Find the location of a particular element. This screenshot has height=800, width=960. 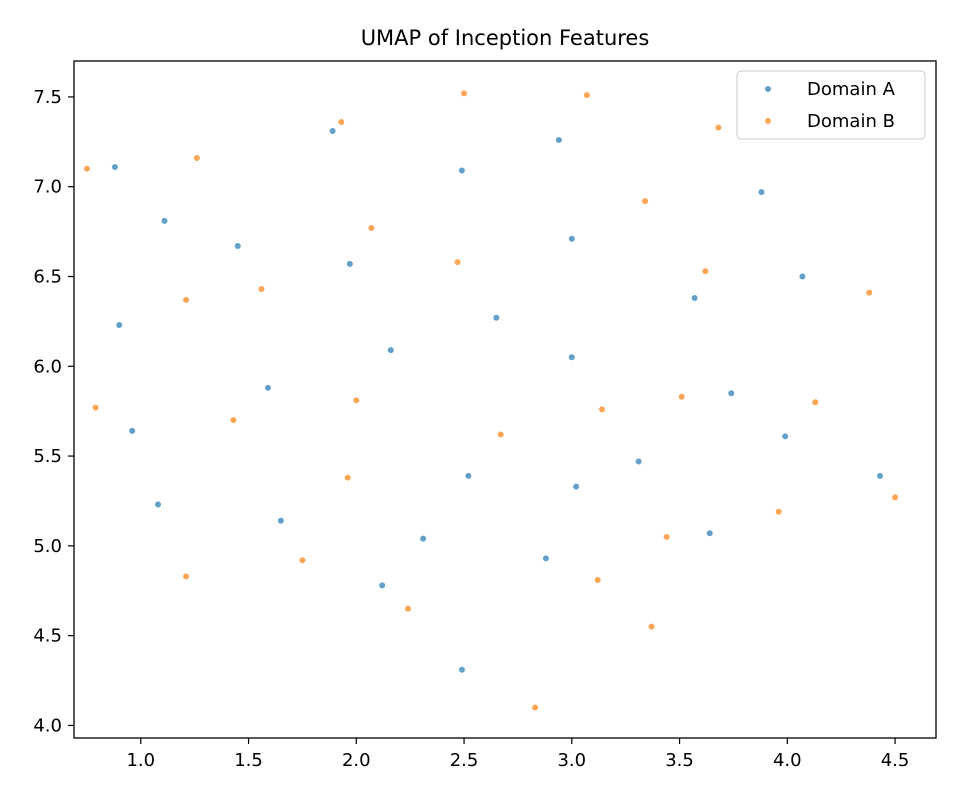

y-tick-label: 7.5 is located at coordinates (47, 97).